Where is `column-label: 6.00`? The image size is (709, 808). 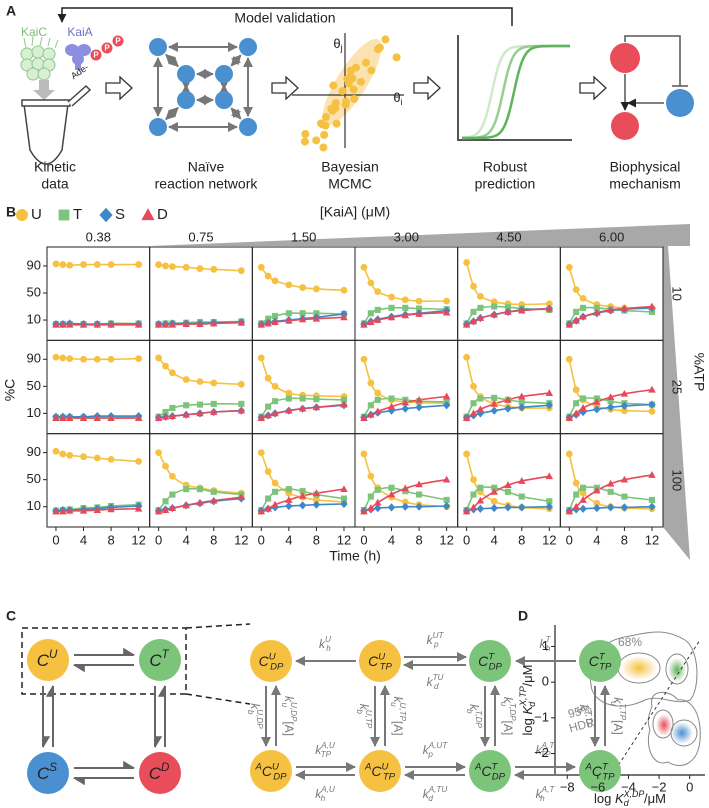
column-label: 6.00 is located at coordinates (611, 236).